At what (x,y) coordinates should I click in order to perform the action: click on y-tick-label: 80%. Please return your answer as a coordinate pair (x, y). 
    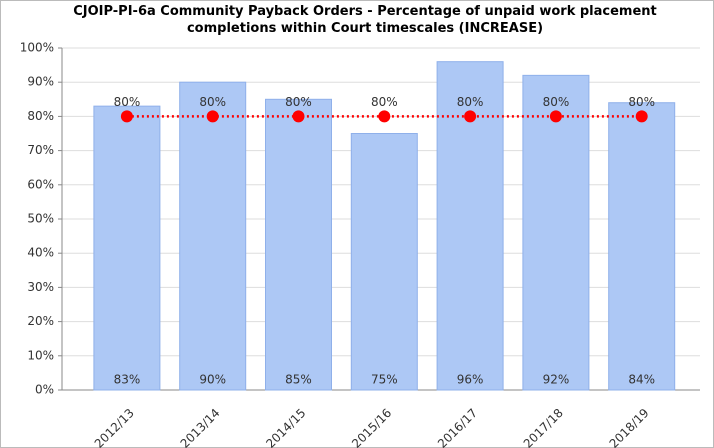
    Looking at the image, I should click on (40, 116).